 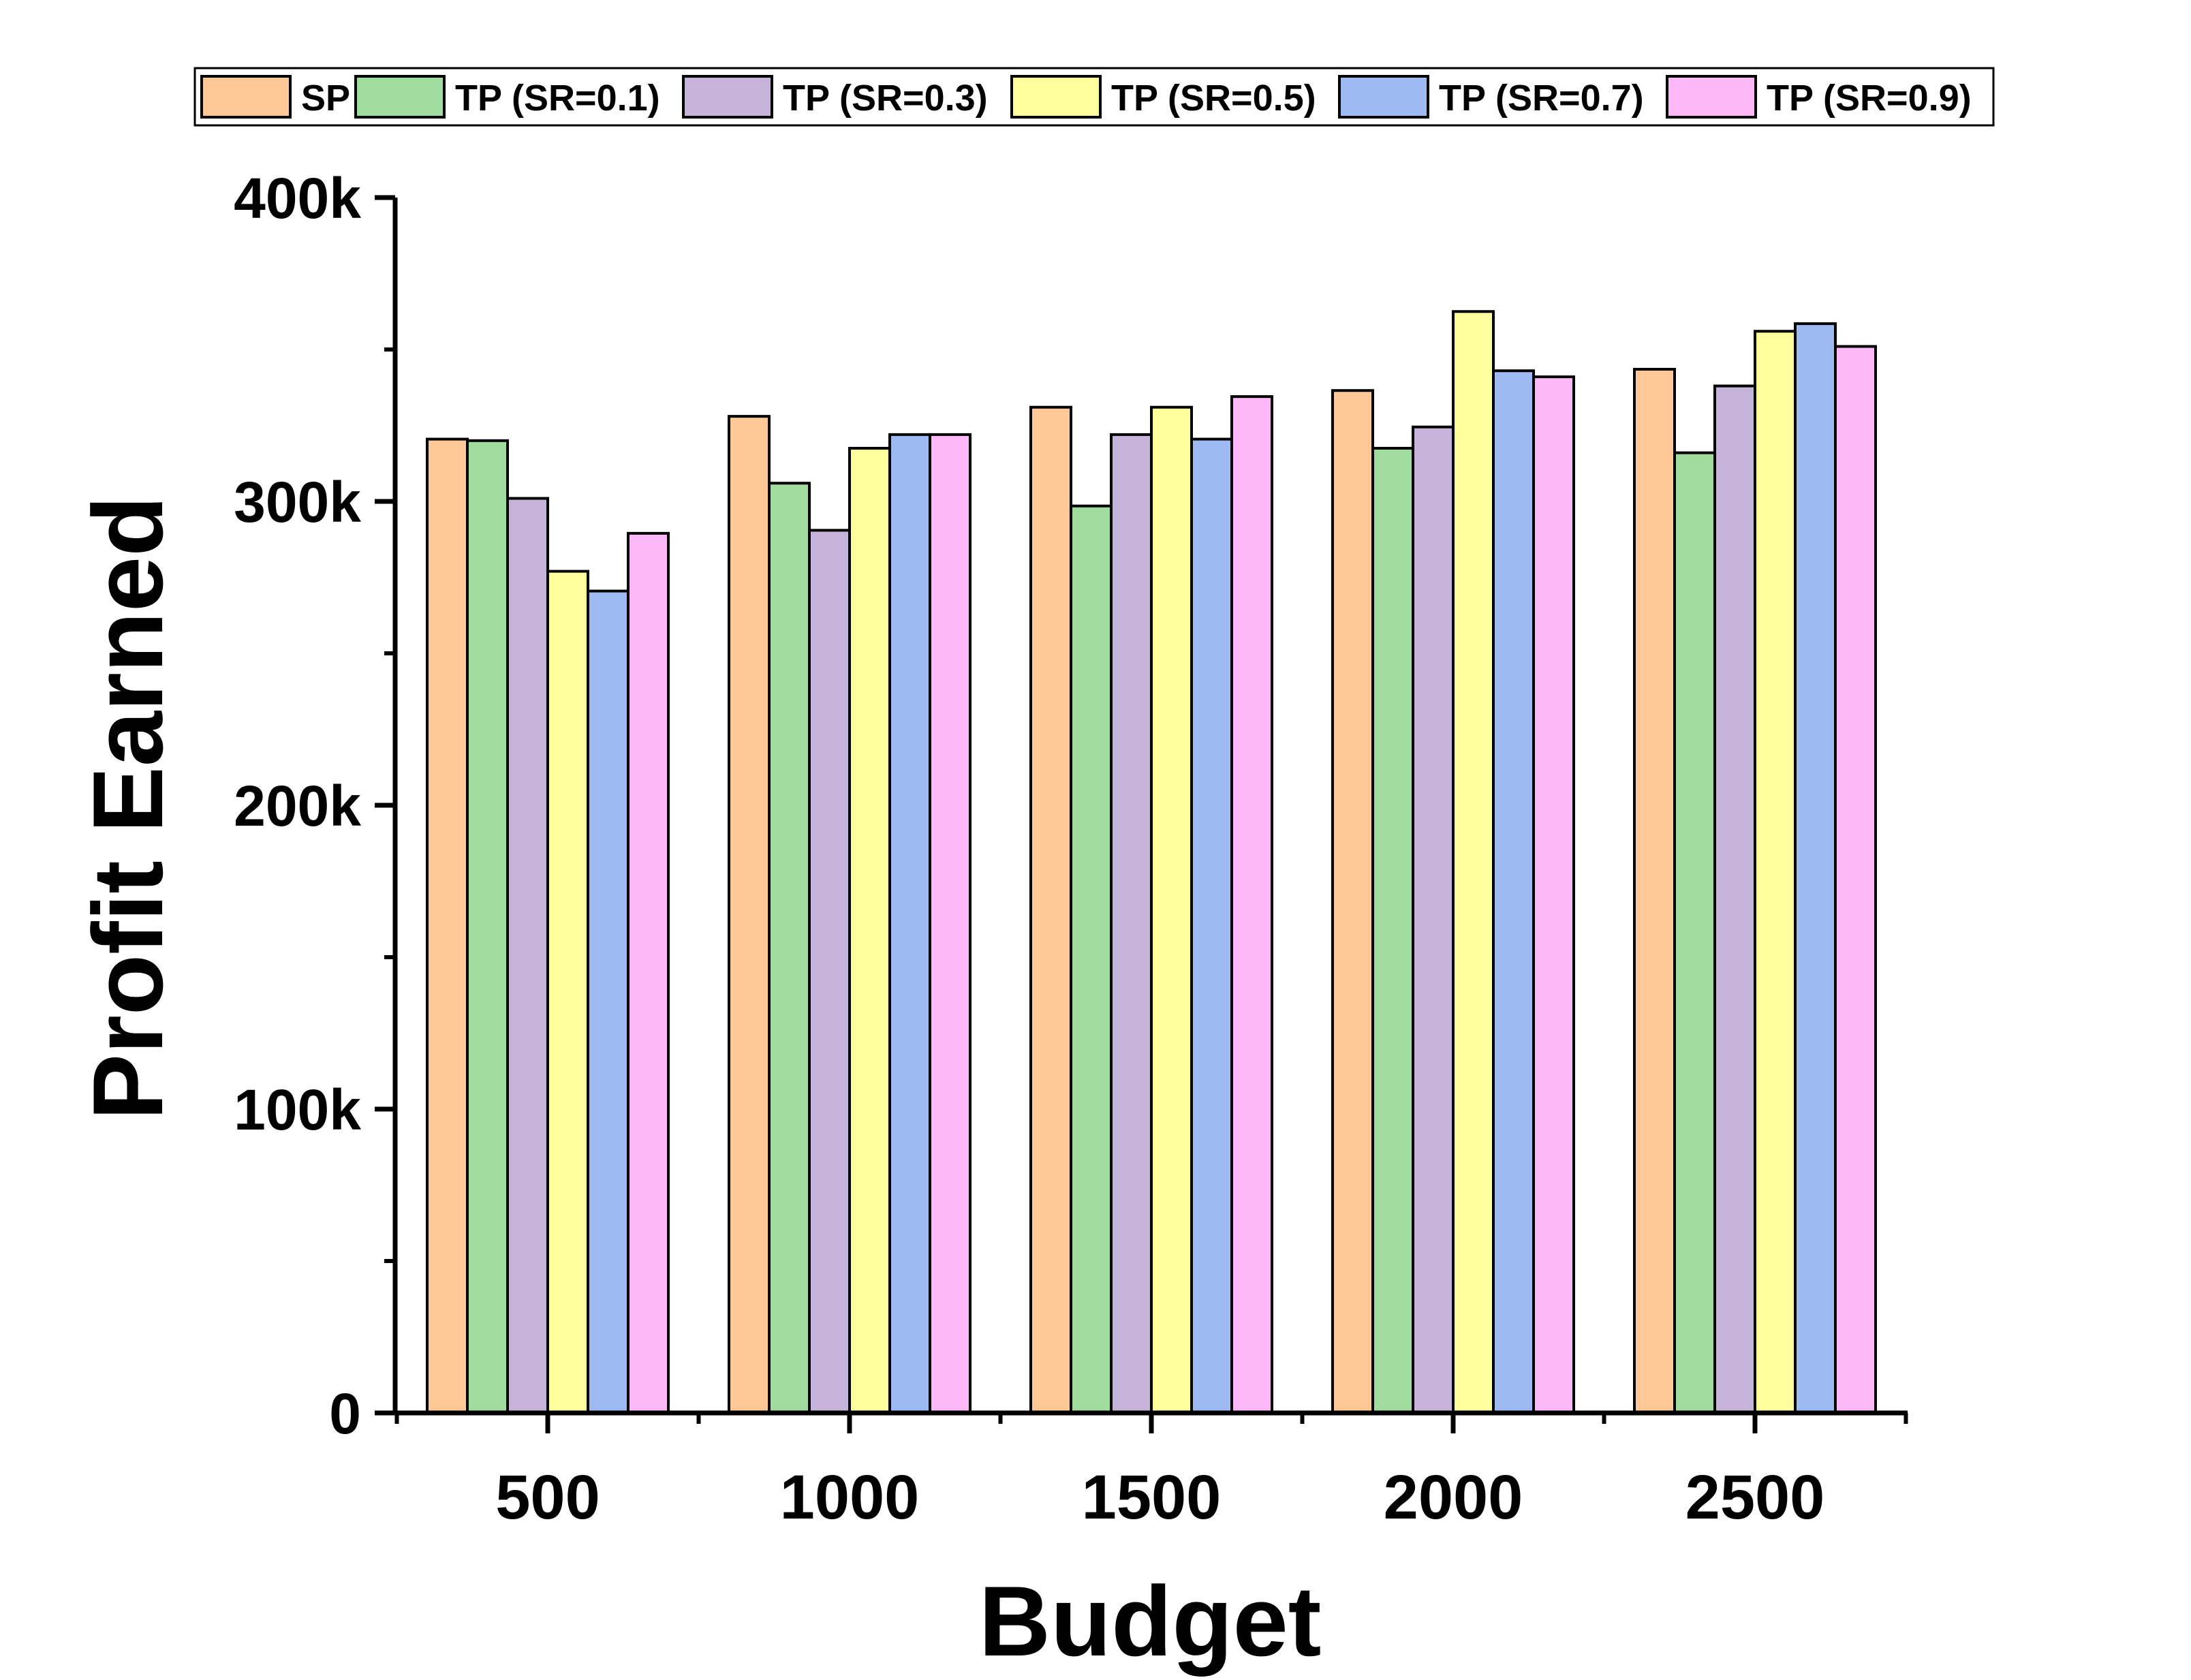 I want to click on legend-label: TP (SR=0.9), so click(x=1869, y=98).